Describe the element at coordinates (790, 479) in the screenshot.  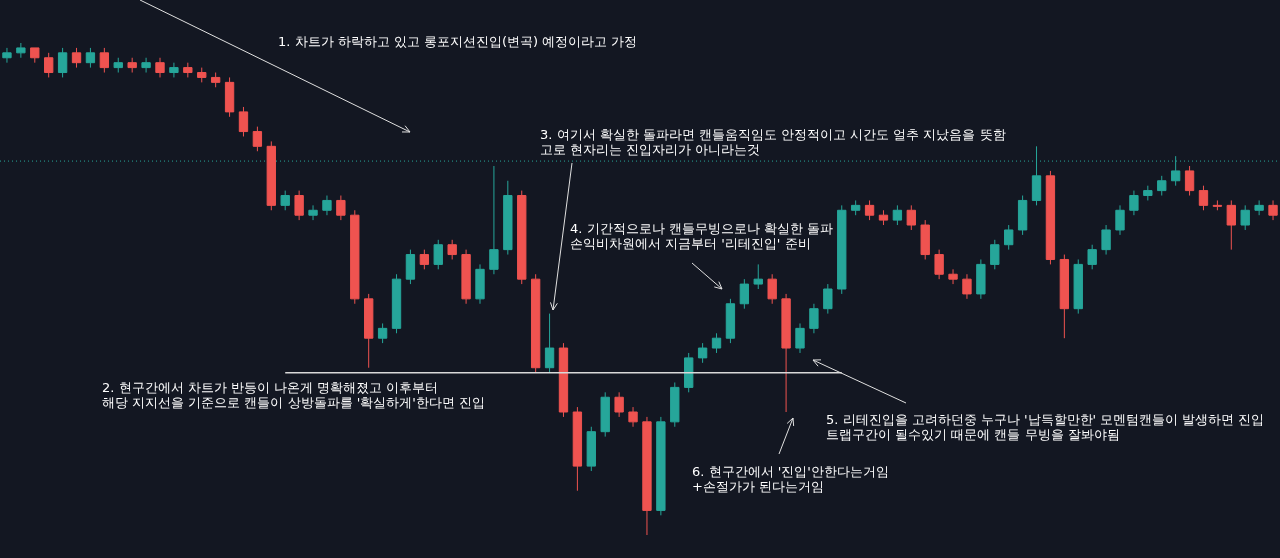
I see `annotation: 6. 현구간에서 '진입'안한다는거임 +손절가가 된다는거임` at that location.